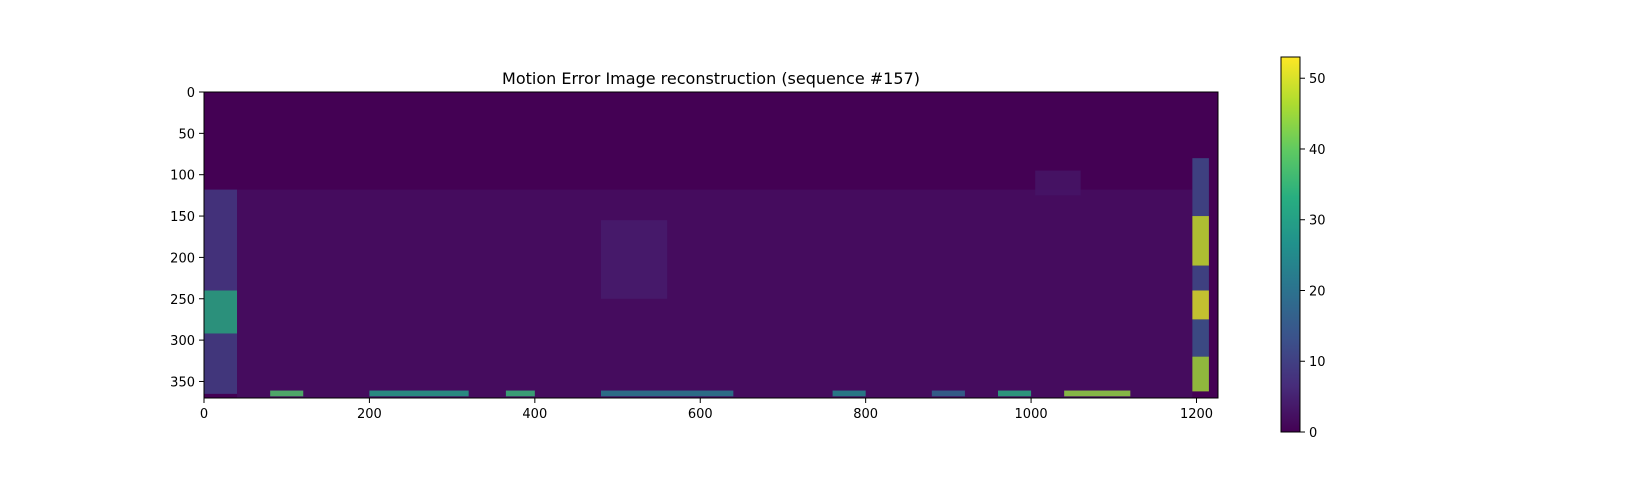  Describe the element at coordinates (1313, 256) in the screenshot. I see `colorbar-axis: 0 10 20 30 40 50` at that location.